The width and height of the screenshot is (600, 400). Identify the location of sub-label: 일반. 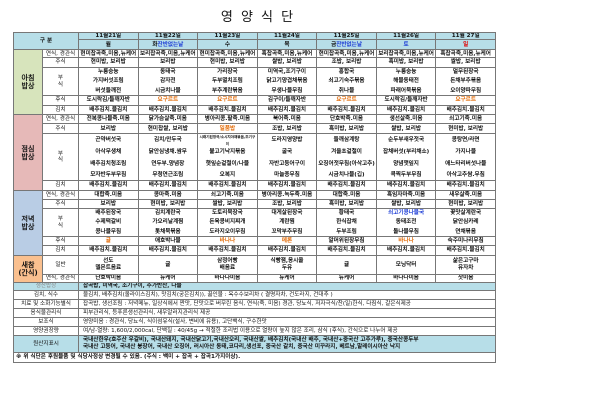
(60, 264).